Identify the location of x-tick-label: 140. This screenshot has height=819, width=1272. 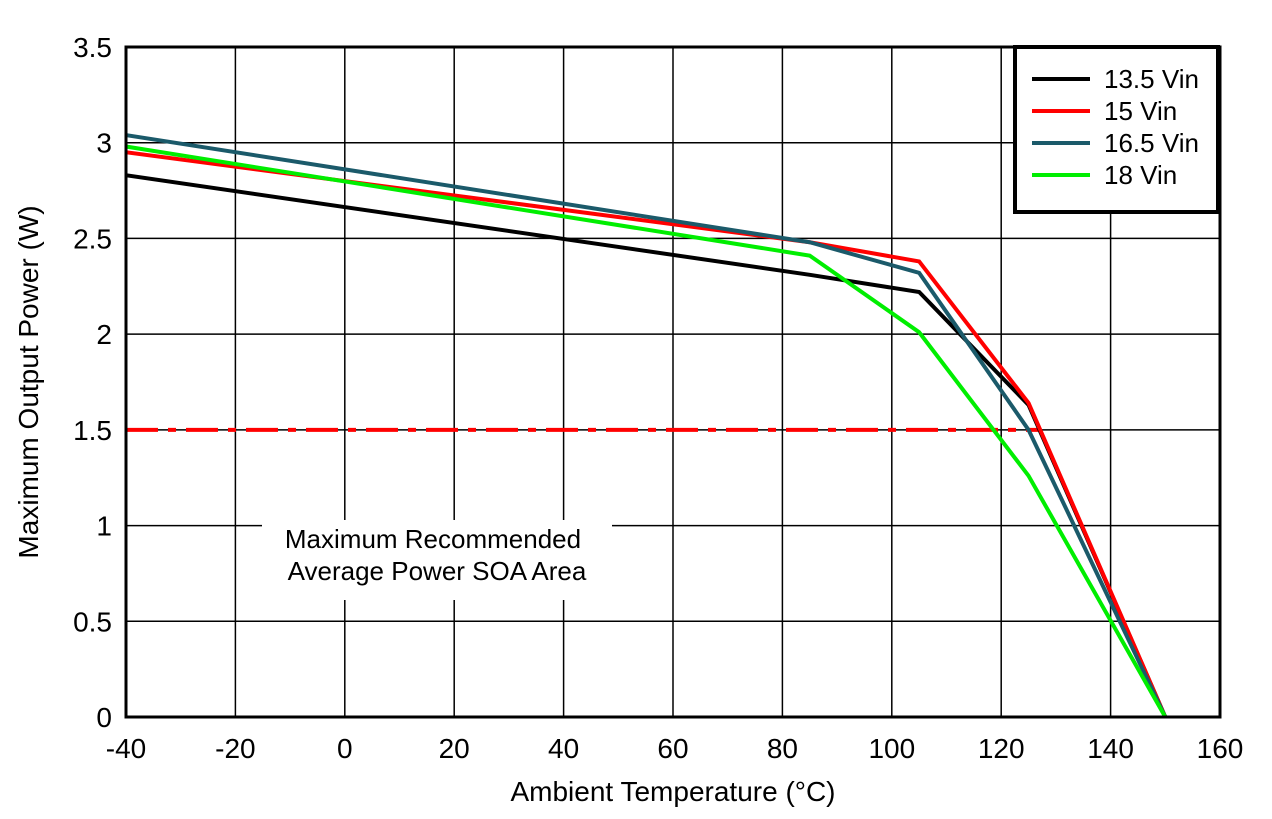
(1110, 748).